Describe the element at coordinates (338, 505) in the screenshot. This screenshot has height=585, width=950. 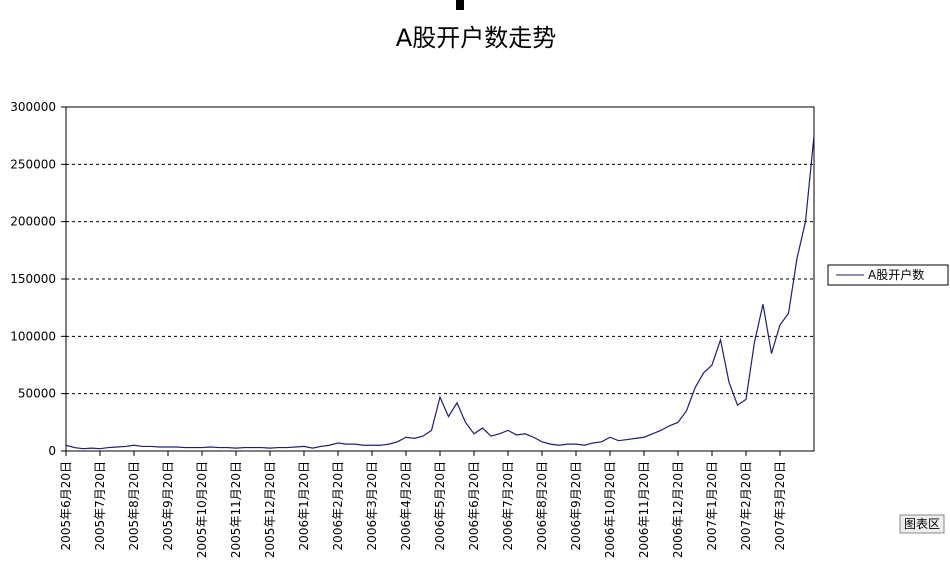
I see `x-tick-label: 2006年2月20日` at that location.